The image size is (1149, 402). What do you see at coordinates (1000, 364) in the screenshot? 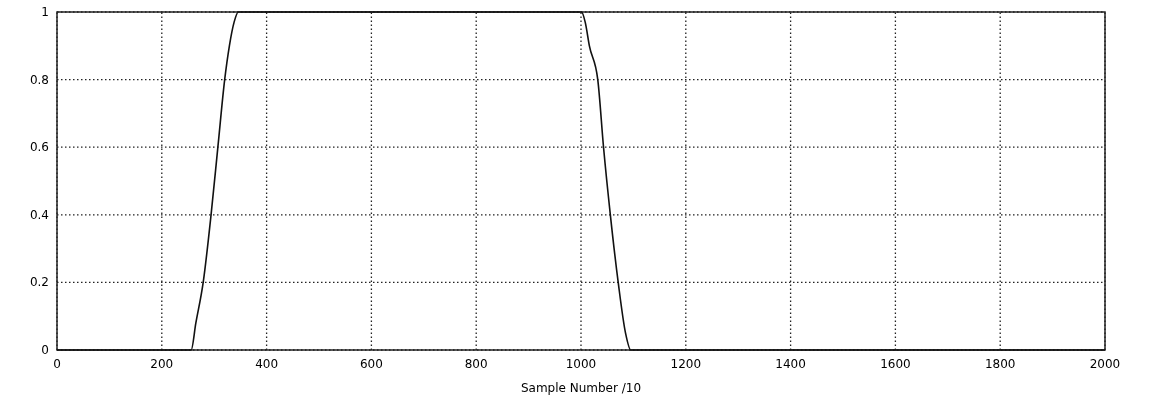
I see `x-tick-label: 1800` at bounding box center [1000, 364].